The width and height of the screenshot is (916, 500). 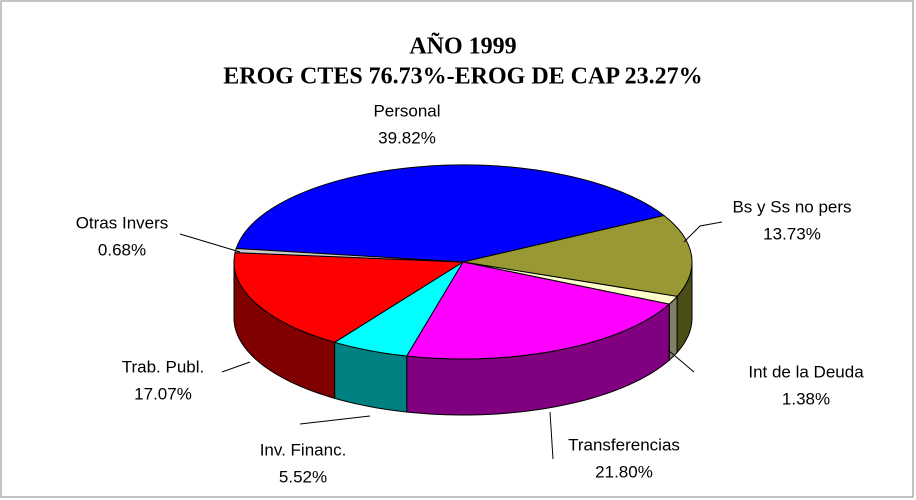 I want to click on slice-value-label: 17.07%, so click(x=163, y=393).